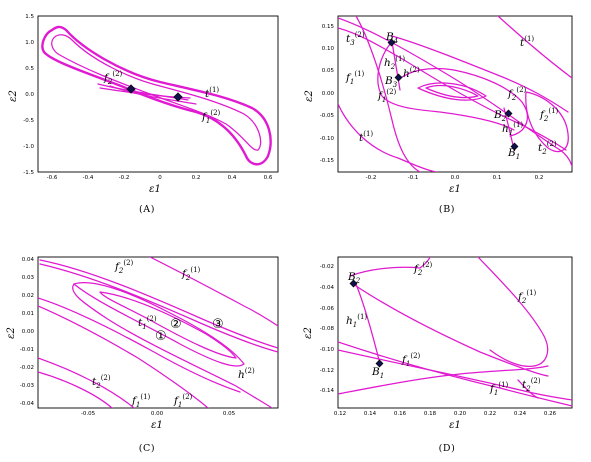  Describe the element at coordinates (455, 425) in the screenshot. I see `panel-d-xlabel: ε1` at that location.